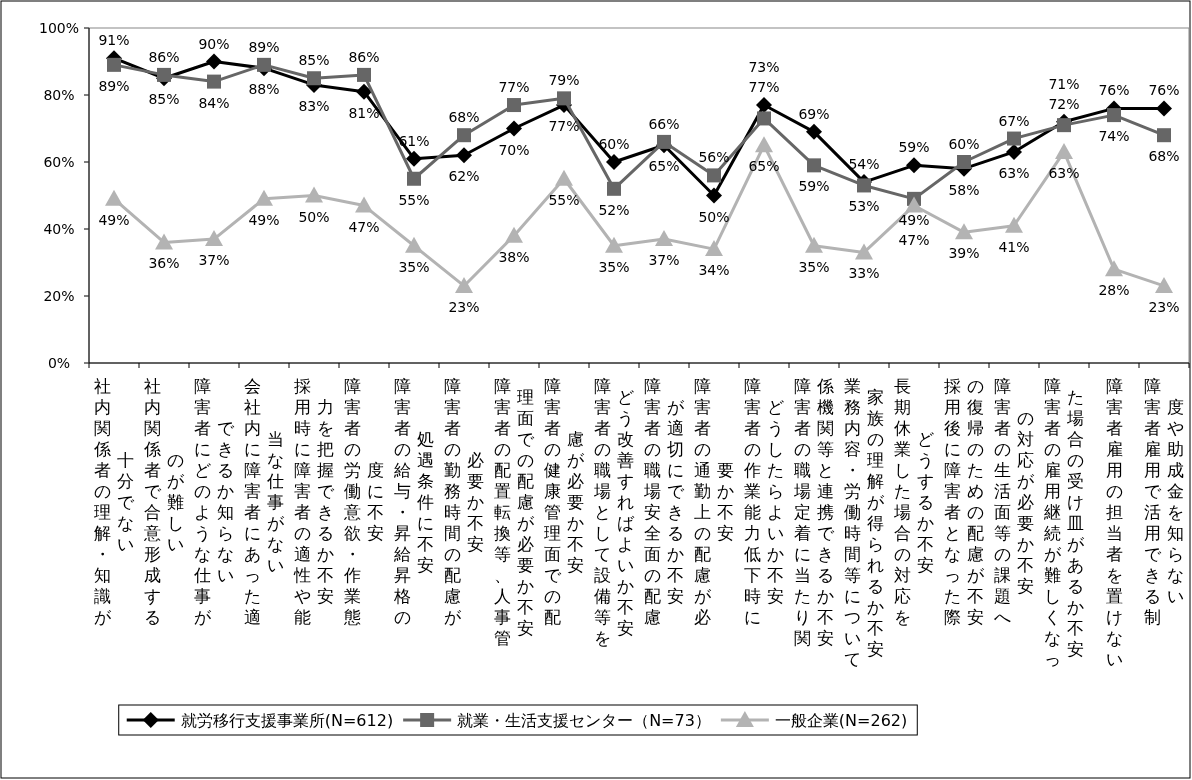 The width and height of the screenshot is (1192, 780). Describe the element at coordinates (564, 80) in the screenshot. I see `data-label: 79%` at that location.